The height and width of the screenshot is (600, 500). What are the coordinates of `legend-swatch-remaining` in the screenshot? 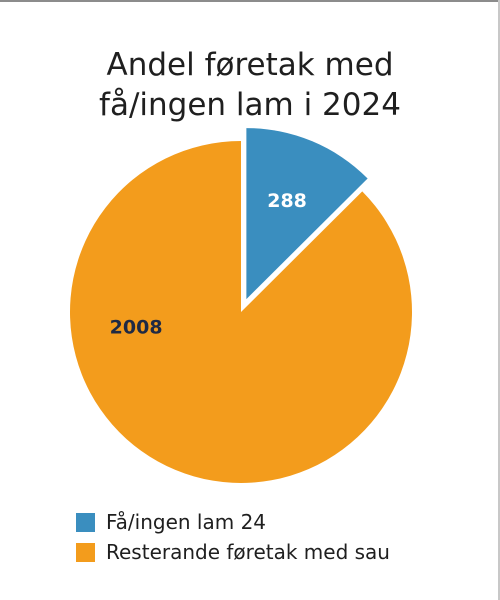 It's located at (85, 552).